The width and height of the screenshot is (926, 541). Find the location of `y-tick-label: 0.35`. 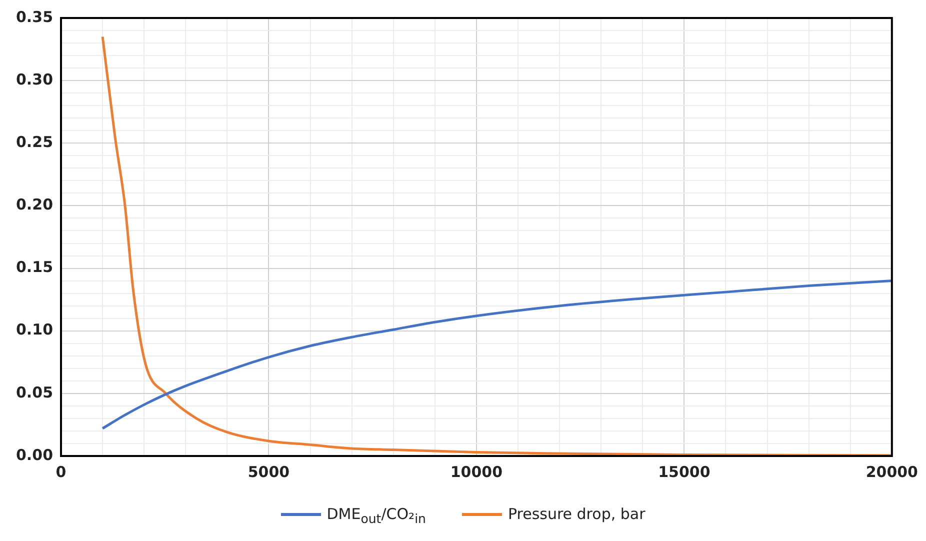

y-tick-label: 0.35 is located at coordinates (35, 17).